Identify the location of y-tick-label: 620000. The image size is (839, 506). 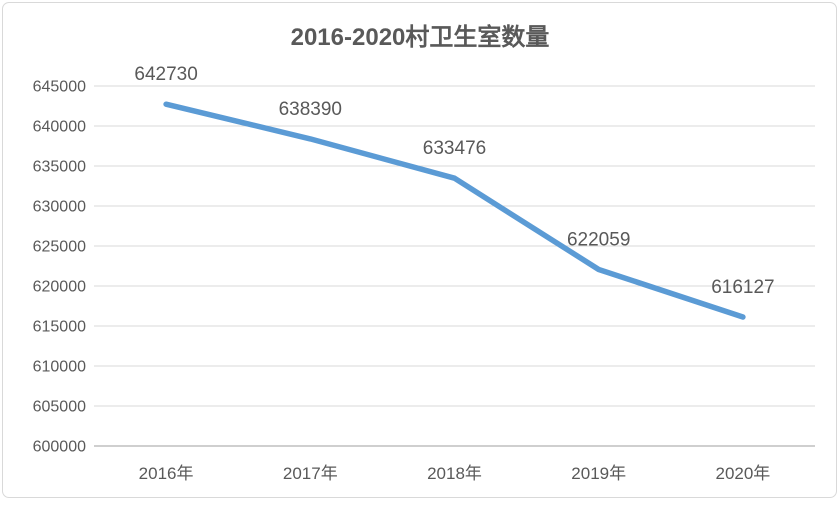
(59, 287).